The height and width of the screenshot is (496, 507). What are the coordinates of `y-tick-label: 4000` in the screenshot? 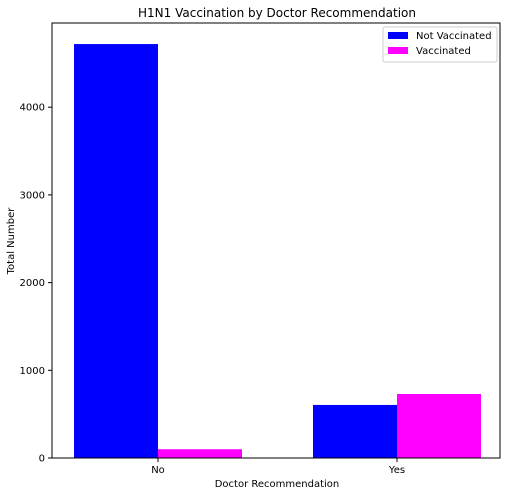 It's located at (32, 108).